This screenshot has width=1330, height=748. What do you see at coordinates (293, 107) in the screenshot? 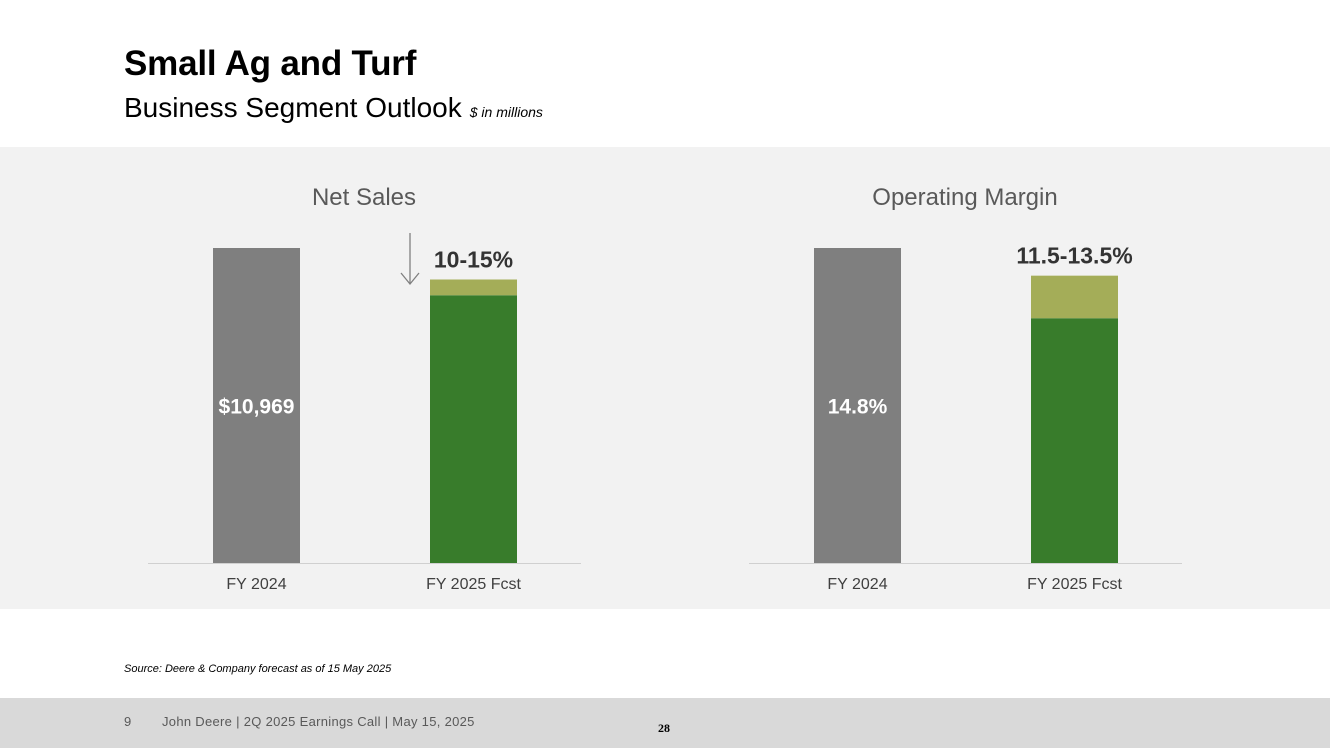
I see `subtitle-text: Business Segment Outlook` at bounding box center [293, 107].